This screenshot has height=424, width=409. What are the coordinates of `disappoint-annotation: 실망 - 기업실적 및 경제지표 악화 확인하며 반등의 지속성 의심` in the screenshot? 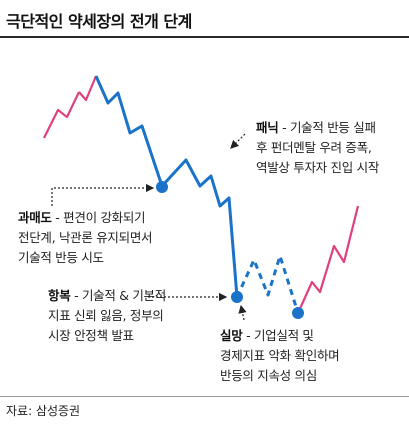 It's located at (280, 356).